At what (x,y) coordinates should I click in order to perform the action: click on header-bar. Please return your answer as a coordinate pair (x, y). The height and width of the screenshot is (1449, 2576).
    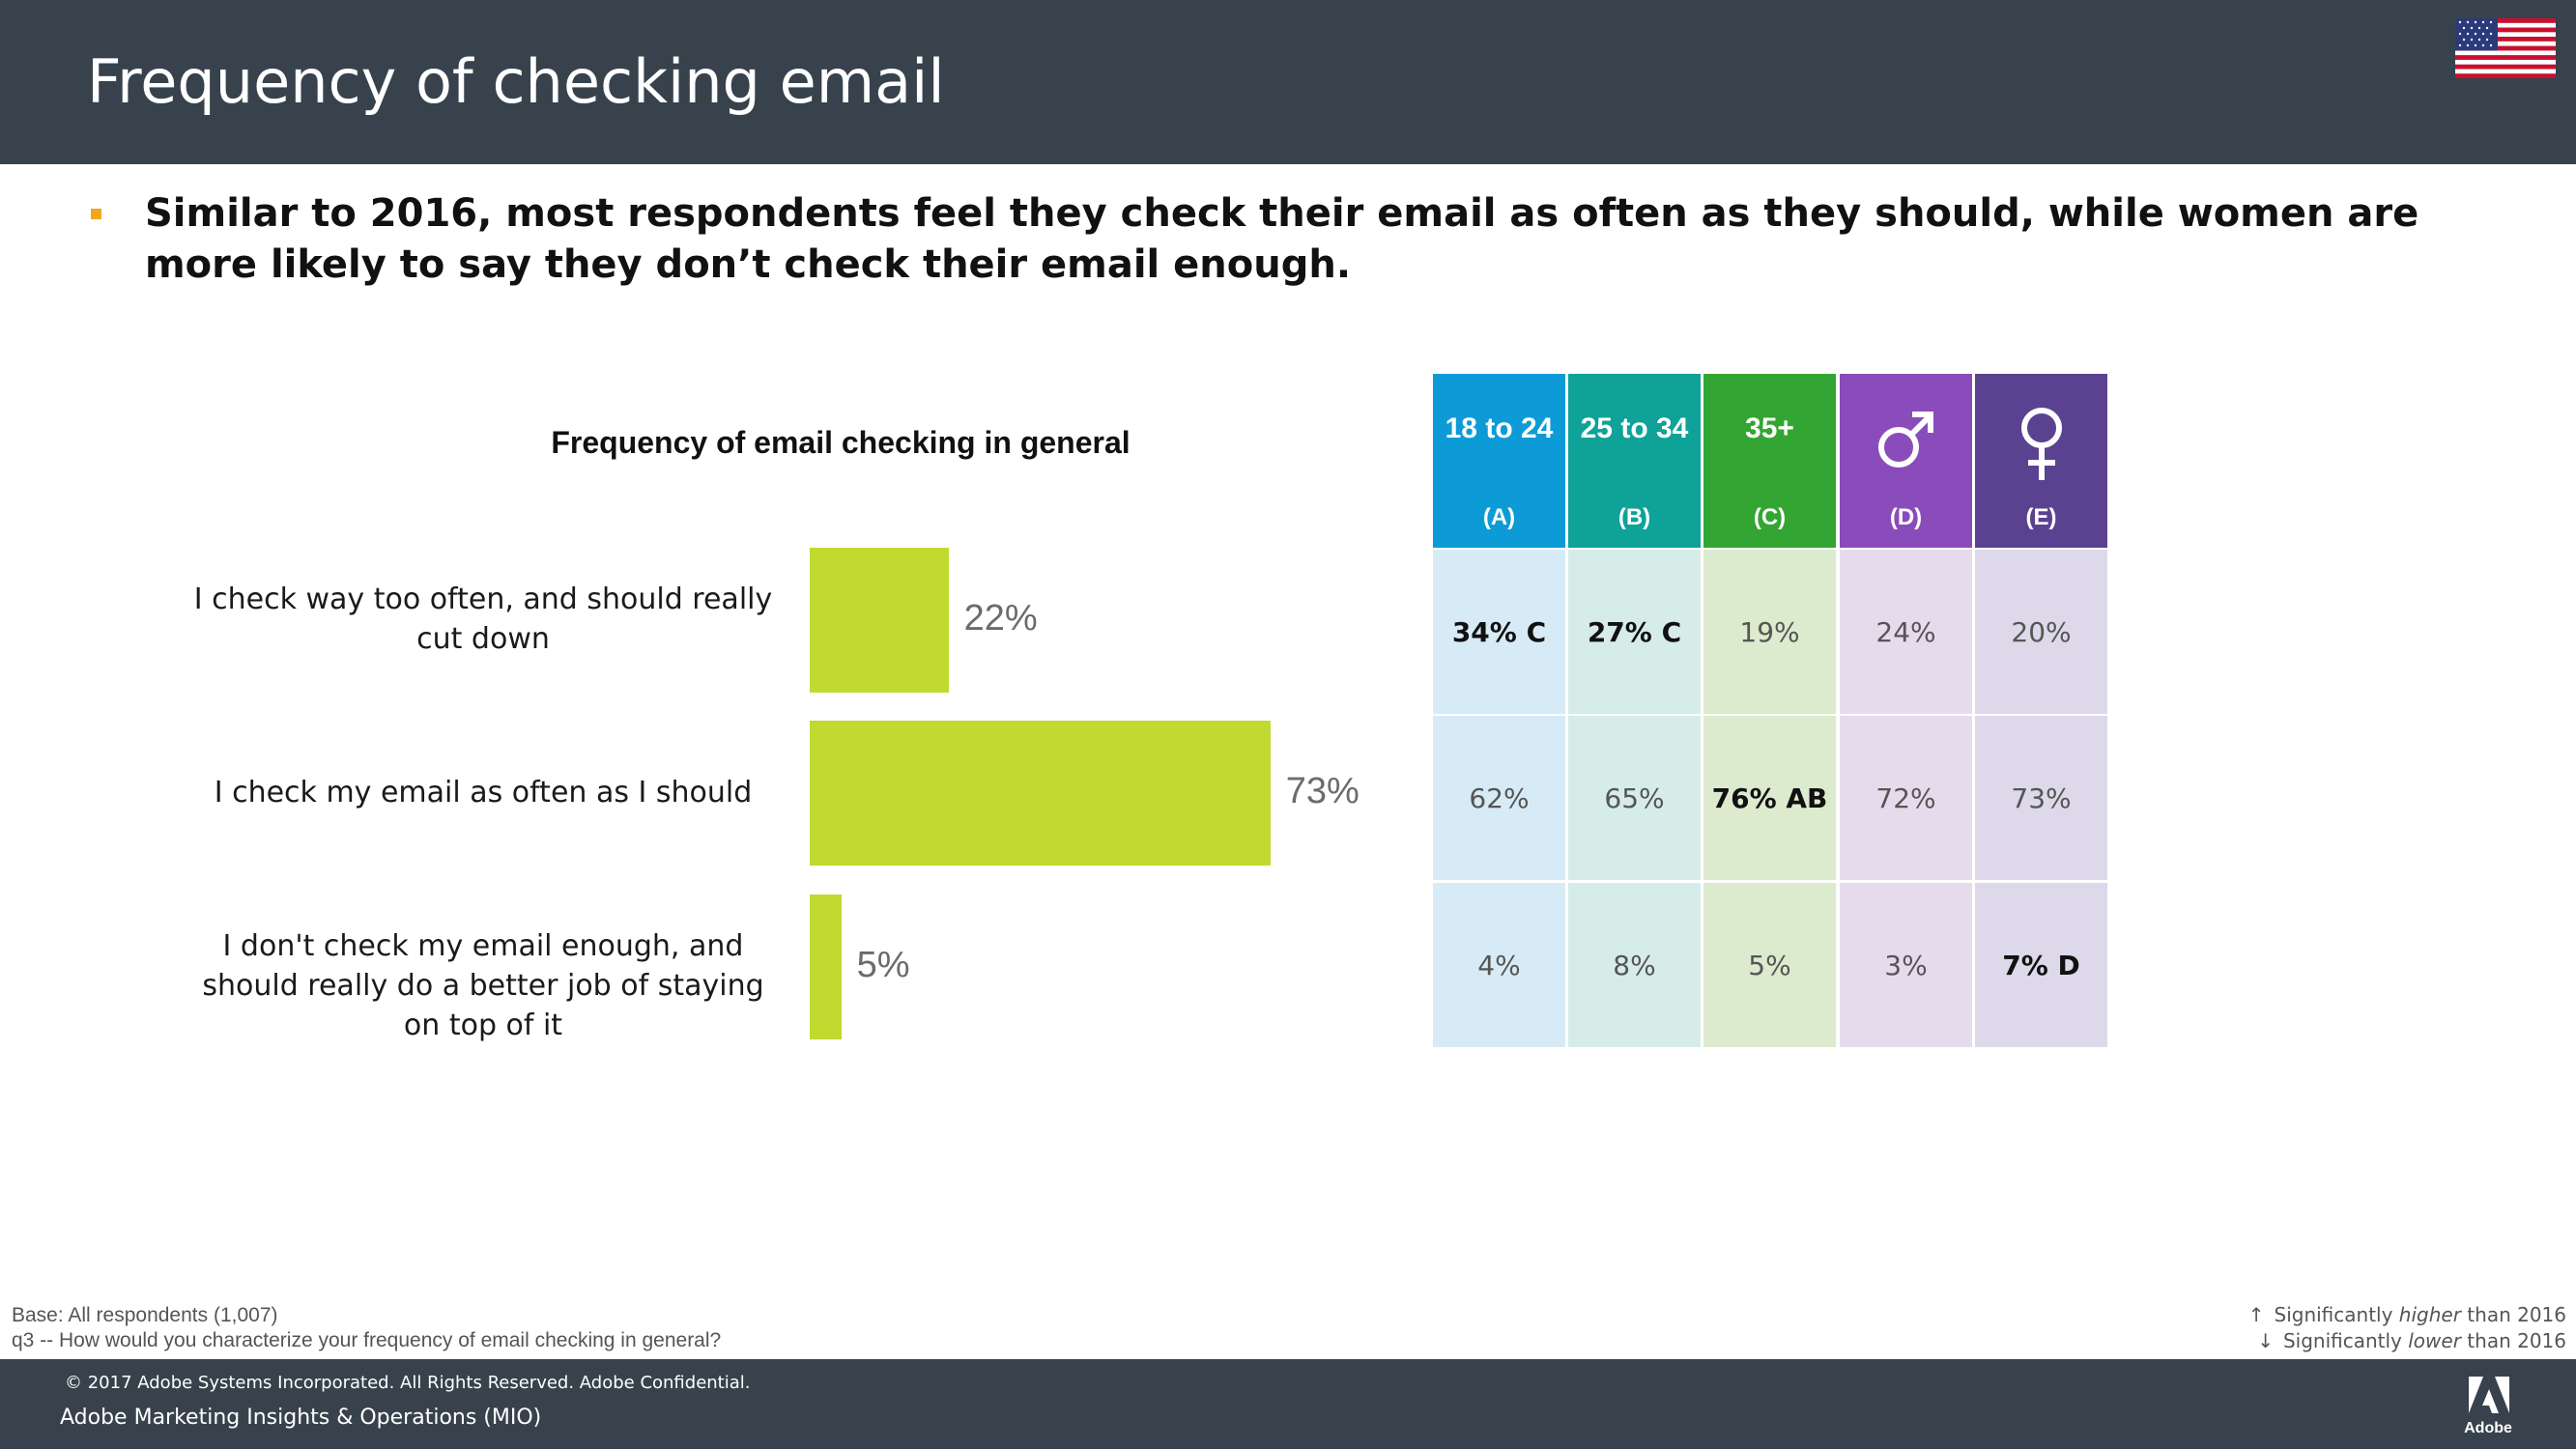
    Looking at the image, I should click on (1288, 82).